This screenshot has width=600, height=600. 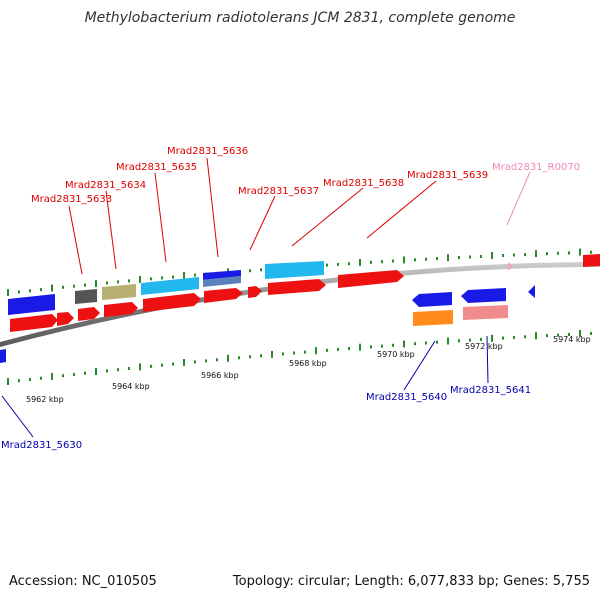 I want to click on gene-label-5636: Mrad2831_5636, so click(x=207, y=151).